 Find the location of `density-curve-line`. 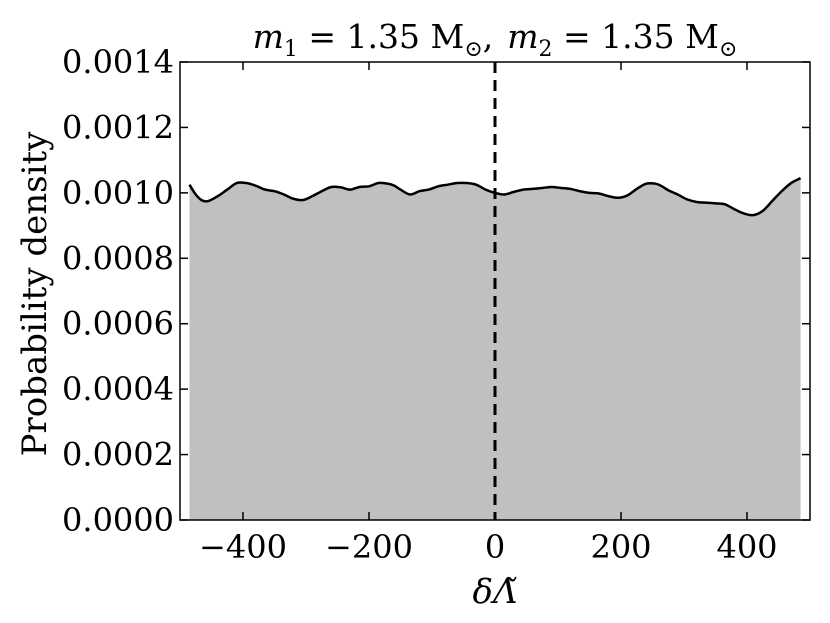

density-curve-line is located at coordinates (495, 197).